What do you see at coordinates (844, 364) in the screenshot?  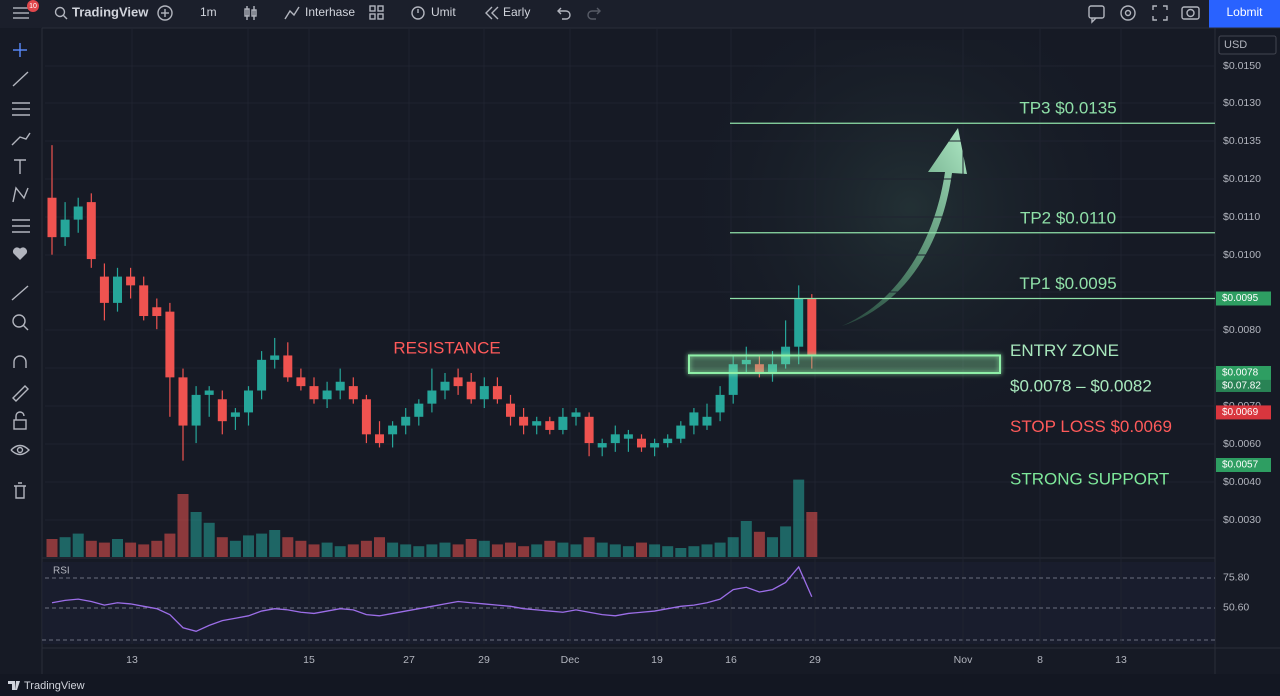 I see `entry-zone` at bounding box center [844, 364].